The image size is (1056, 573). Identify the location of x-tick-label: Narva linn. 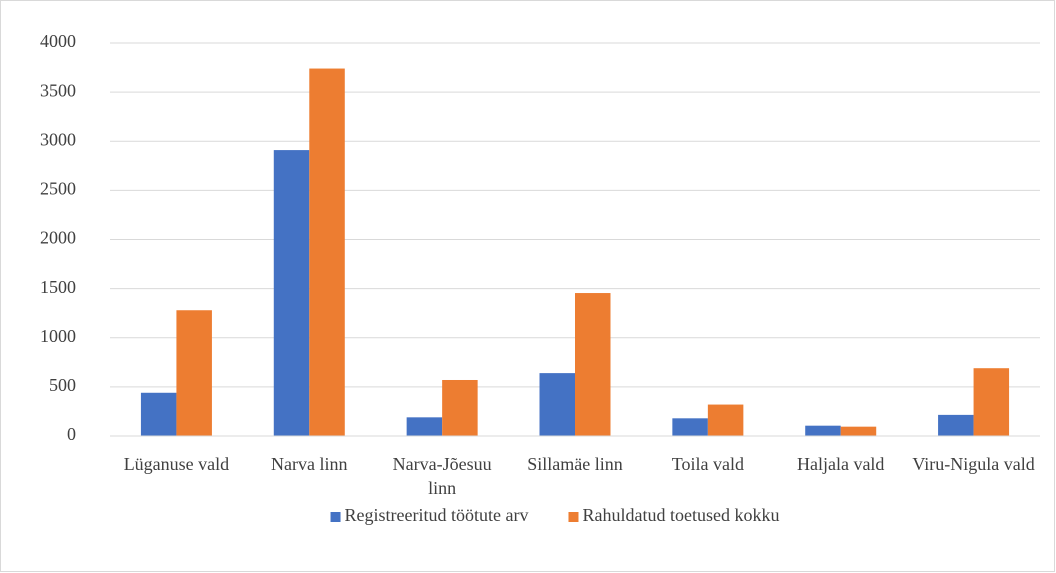
(309, 464).